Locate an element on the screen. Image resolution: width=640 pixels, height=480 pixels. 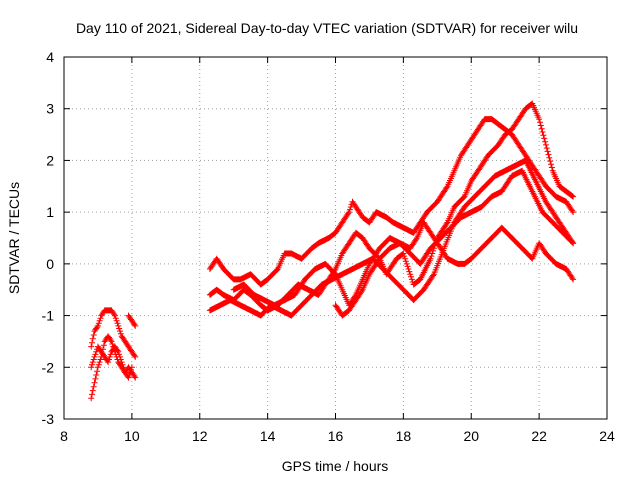
y-tick-label: 2 is located at coordinates (50, 160).